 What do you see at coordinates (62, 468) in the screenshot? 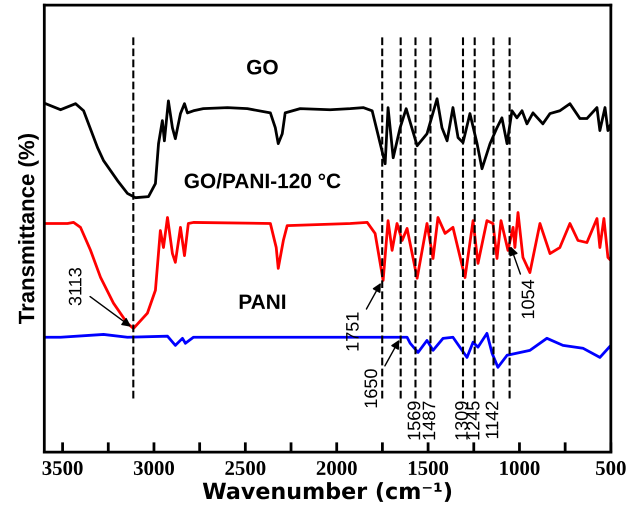
I see `x-tick-label: 3500` at bounding box center [62, 468].